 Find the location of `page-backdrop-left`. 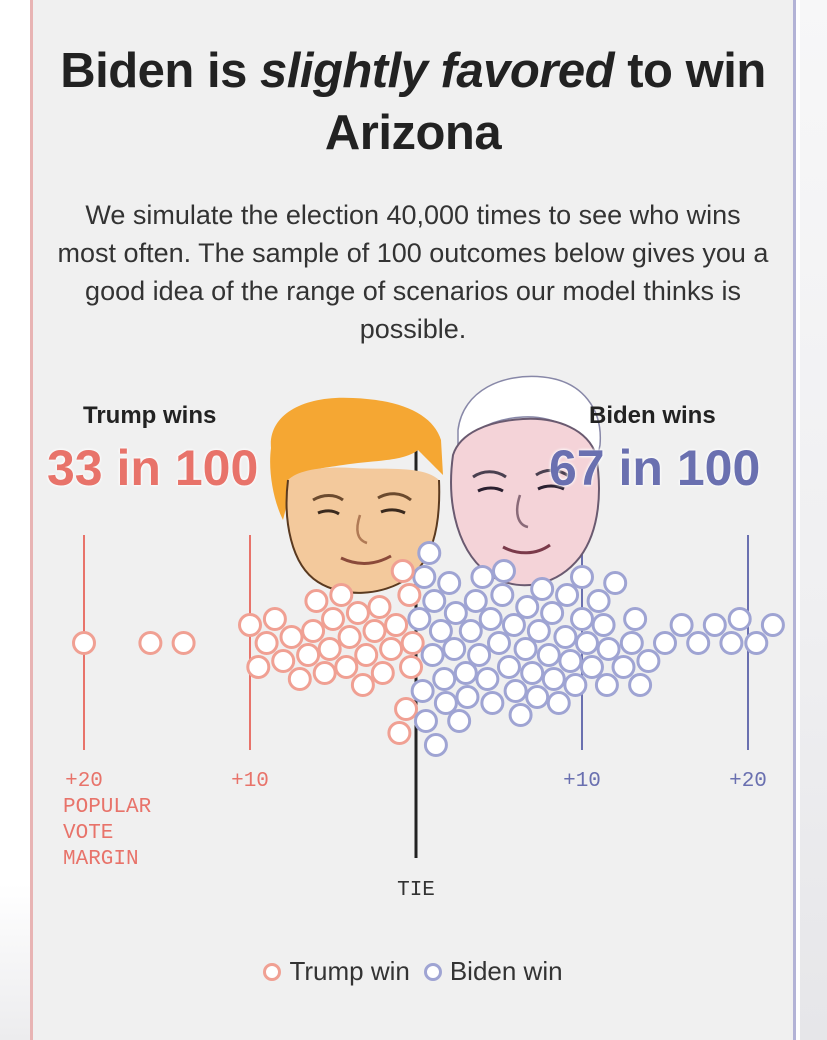

page-backdrop-left is located at coordinates (15, 520).